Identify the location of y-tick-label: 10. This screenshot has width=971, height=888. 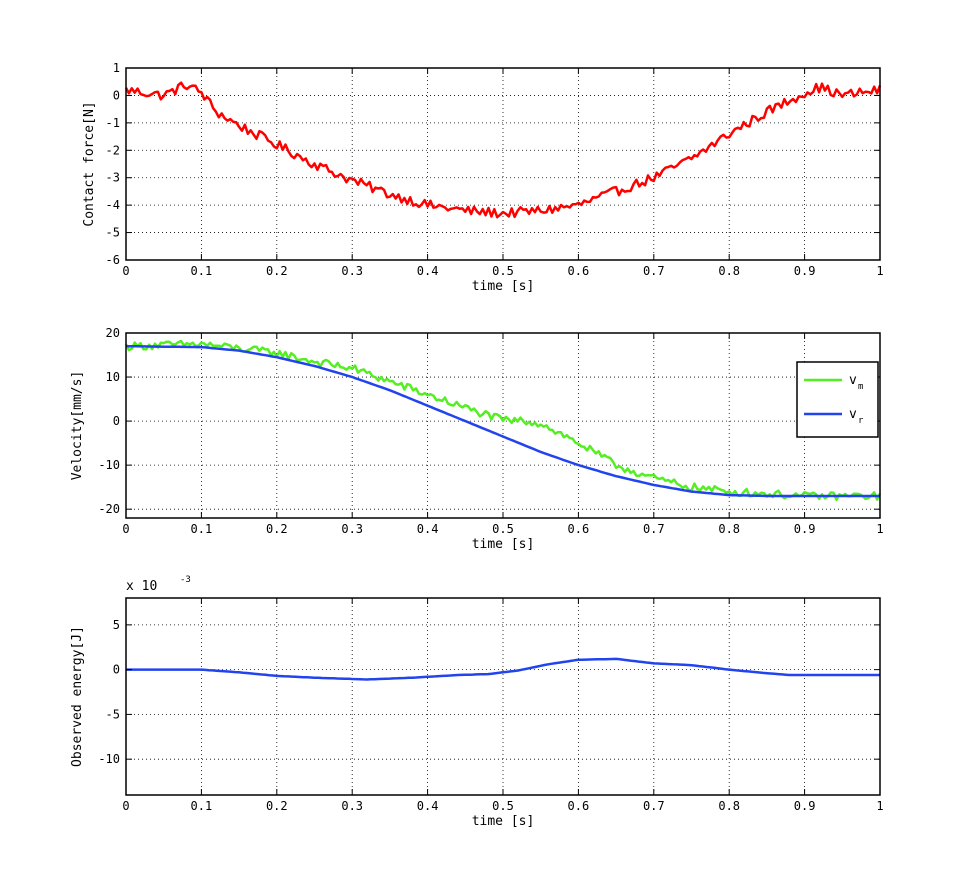
(113, 377).